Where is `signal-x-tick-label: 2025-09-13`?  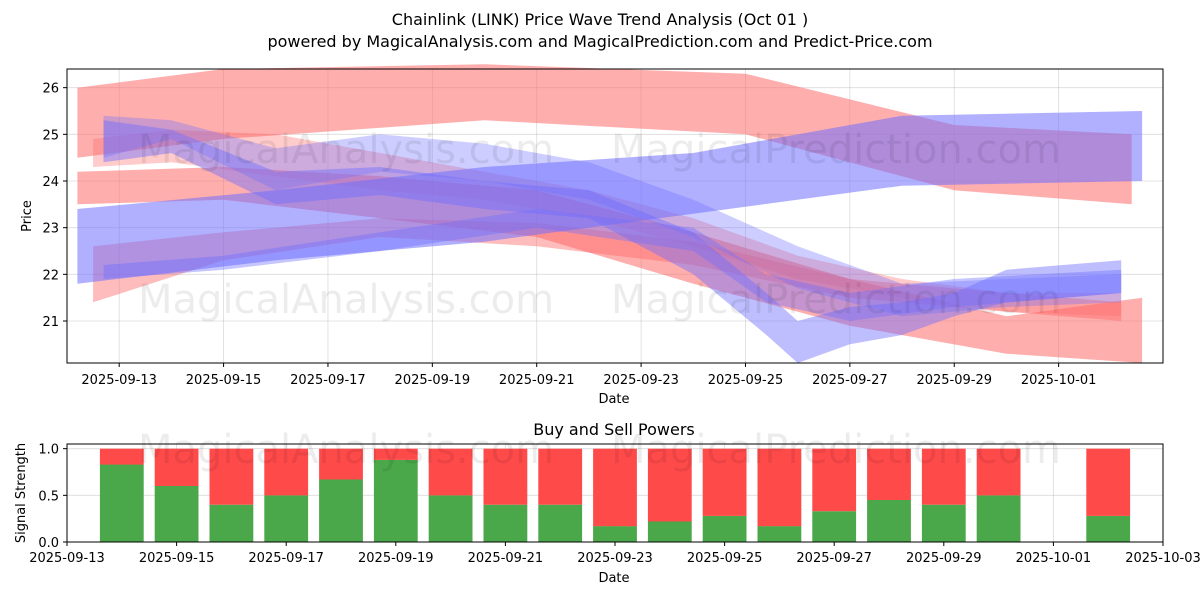 signal-x-tick-label: 2025-09-13 is located at coordinates (67, 558).